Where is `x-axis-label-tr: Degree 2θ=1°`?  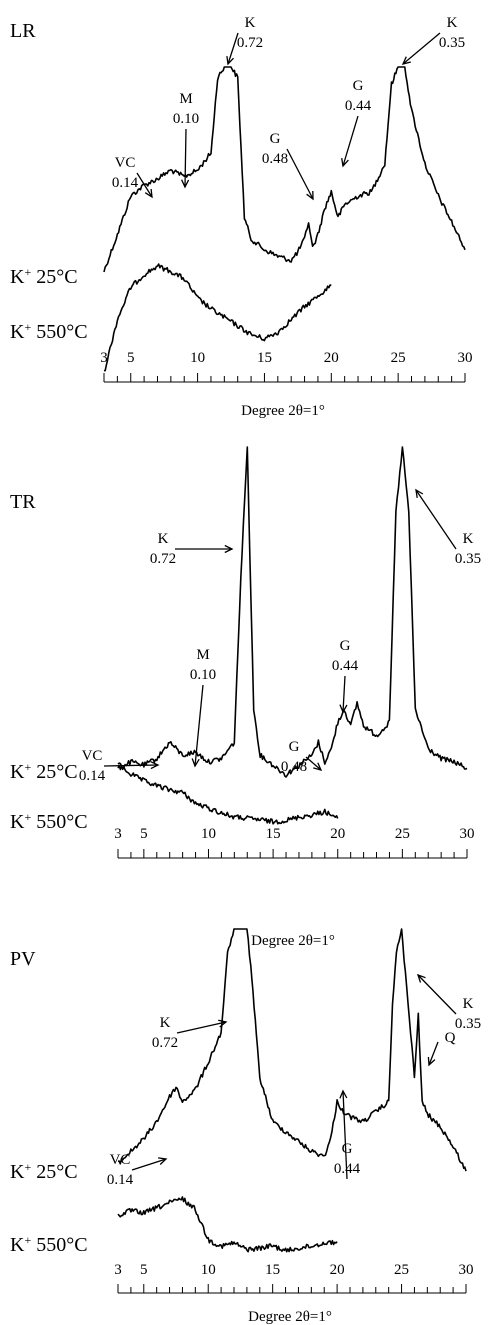
x-axis-label-tr: Degree 2θ=1° is located at coordinates (293, 941).